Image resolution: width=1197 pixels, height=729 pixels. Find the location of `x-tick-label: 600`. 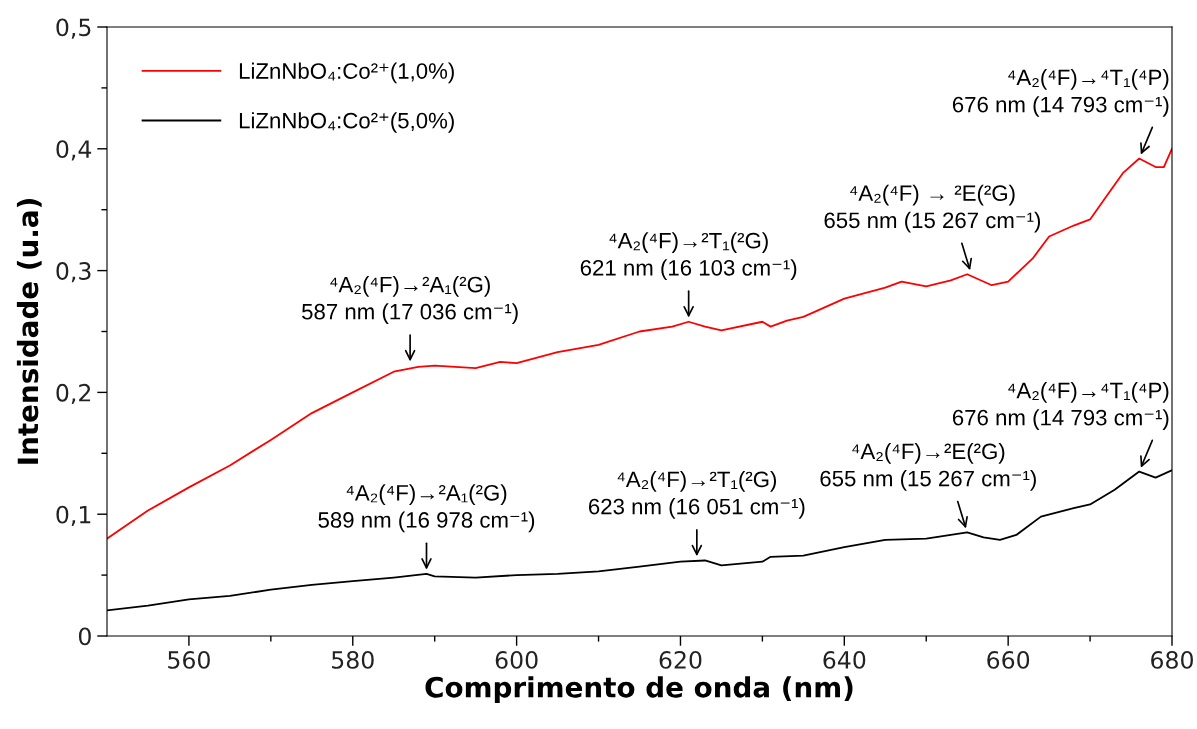

x-tick-label: 600 is located at coordinates (516, 660).